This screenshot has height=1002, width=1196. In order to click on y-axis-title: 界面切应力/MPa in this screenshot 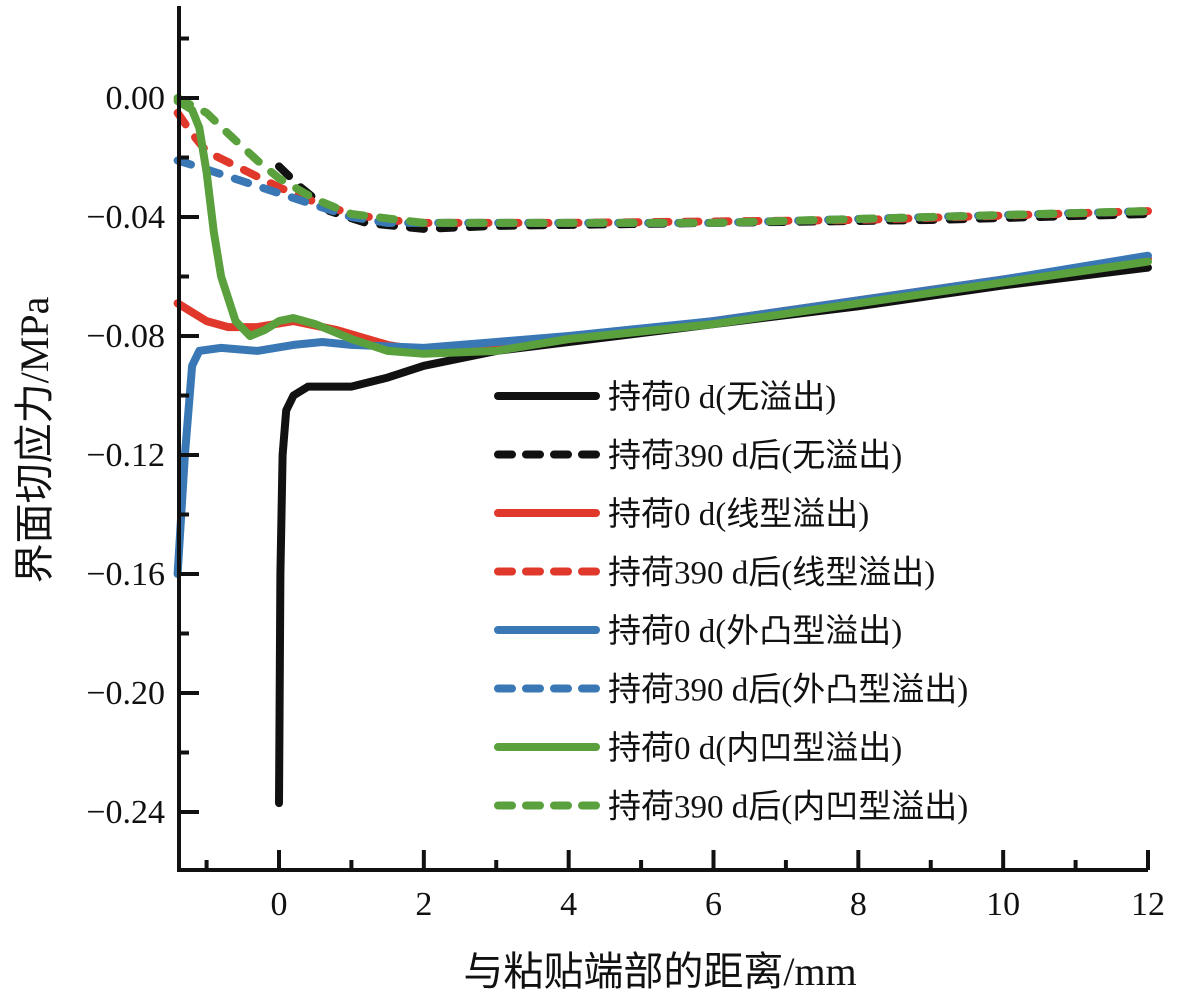, I will do `click(34, 439)`.